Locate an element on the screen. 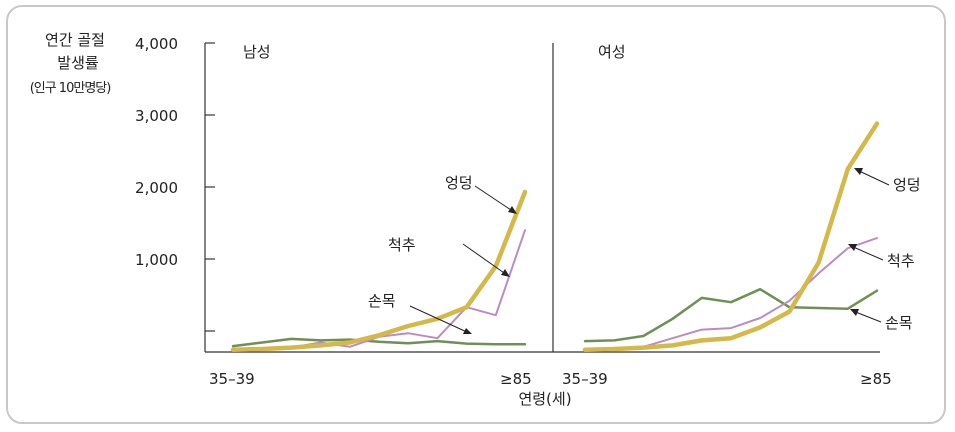 This screenshot has height=432, width=955. annotation-arrow-male-spine is located at coordinates (485, 259).